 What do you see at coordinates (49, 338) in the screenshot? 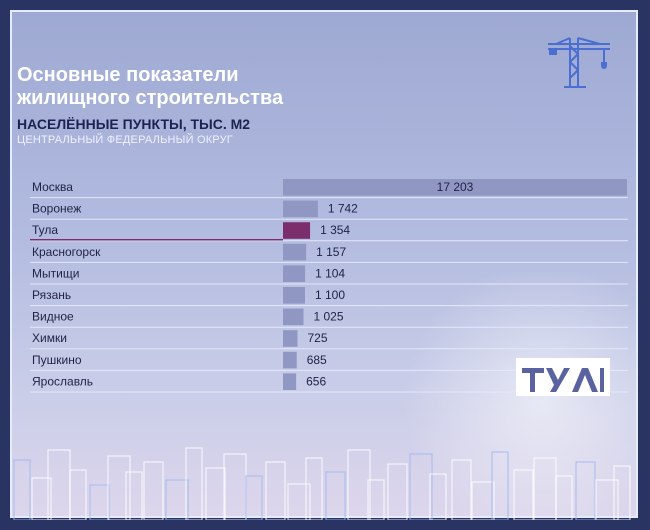
I see `category-label: Химки` at bounding box center [49, 338].